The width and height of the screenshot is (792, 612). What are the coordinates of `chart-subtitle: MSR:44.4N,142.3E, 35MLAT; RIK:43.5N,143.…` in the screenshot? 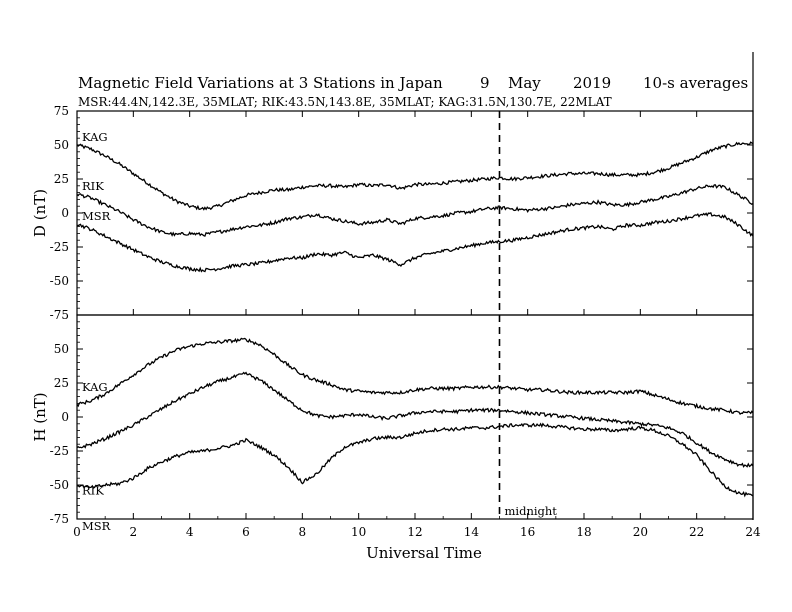 It's located at (345, 102).